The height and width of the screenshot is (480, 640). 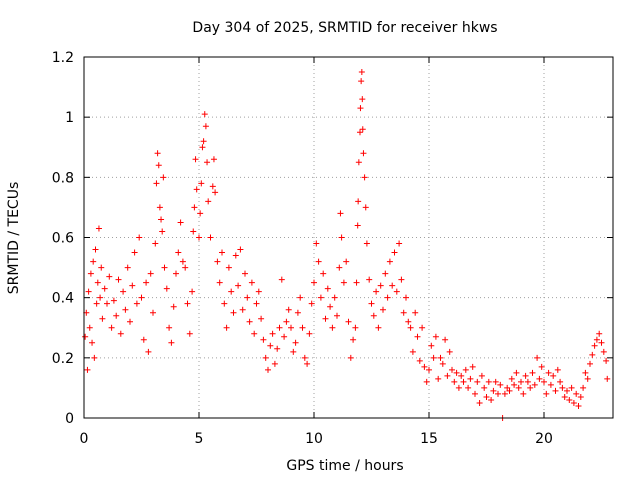 What do you see at coordinates (14, 238) in the screenshot?
I see `y-axis-label: SRMTID / TECUs` at bounding box center [14, 238].